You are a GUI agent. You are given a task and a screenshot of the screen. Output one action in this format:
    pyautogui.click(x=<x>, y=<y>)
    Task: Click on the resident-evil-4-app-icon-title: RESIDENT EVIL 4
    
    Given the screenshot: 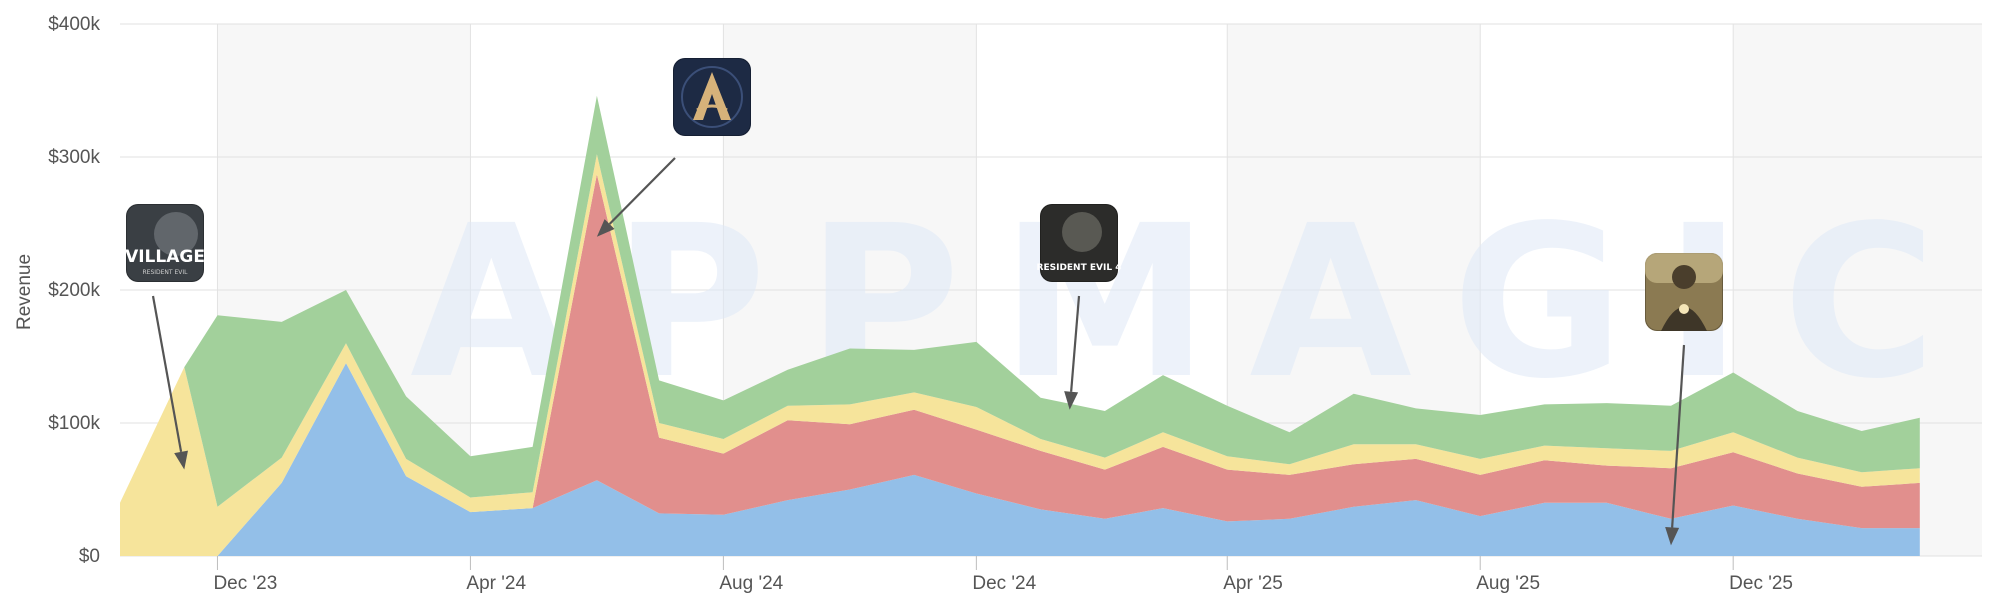 What is the action you would take?
    pyautogui.click(x=1079, y=268)
    